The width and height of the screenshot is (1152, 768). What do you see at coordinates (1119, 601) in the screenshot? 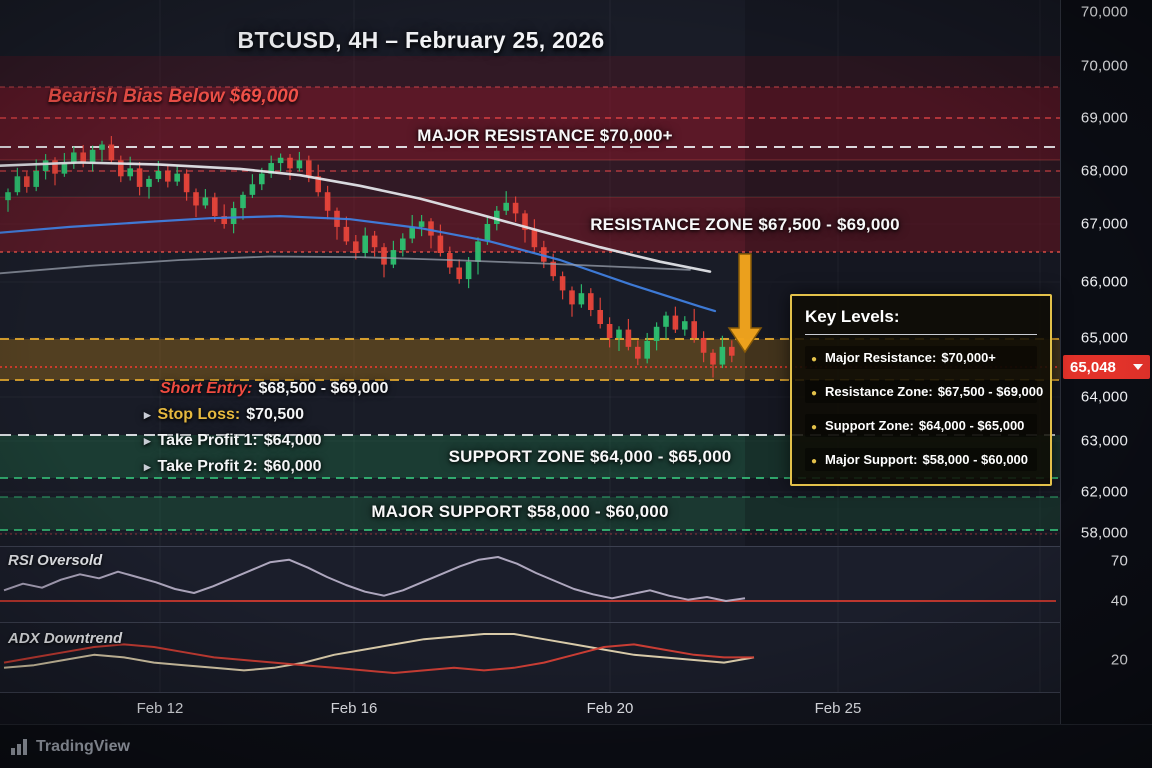
I see `price-axis-label: 40` at bounding box center [1119, 601].